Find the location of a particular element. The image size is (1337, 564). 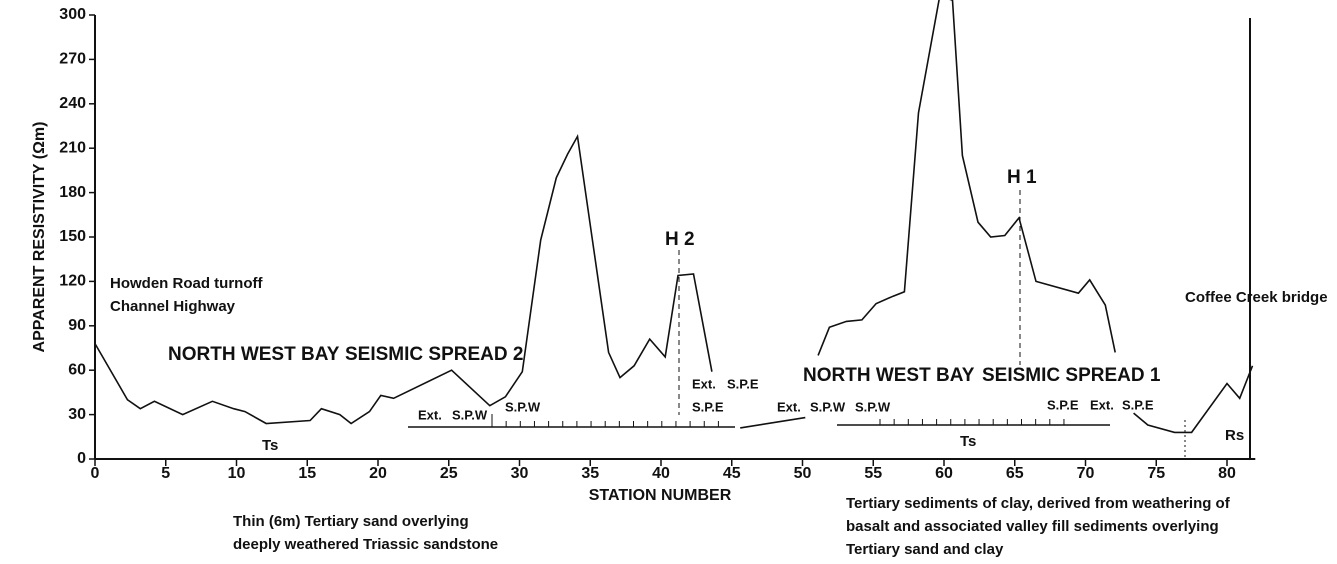

annotation: Tertiary sand and clay is located at coordinates (925, 549).